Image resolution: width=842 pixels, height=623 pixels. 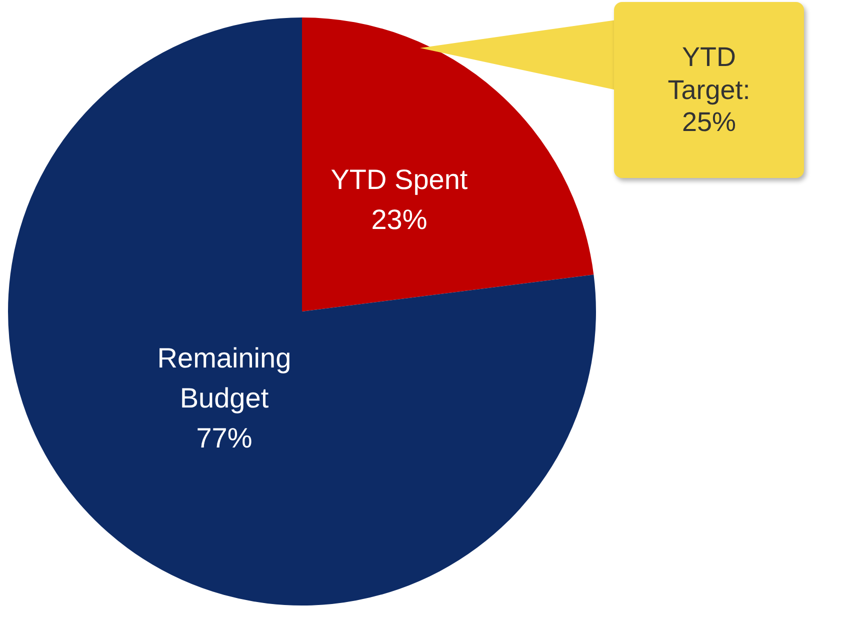 What do you see at coordinates (709, 90) in the screenshot?
I see `text: YTD Target: 25%` at bounding box center [709, 90].